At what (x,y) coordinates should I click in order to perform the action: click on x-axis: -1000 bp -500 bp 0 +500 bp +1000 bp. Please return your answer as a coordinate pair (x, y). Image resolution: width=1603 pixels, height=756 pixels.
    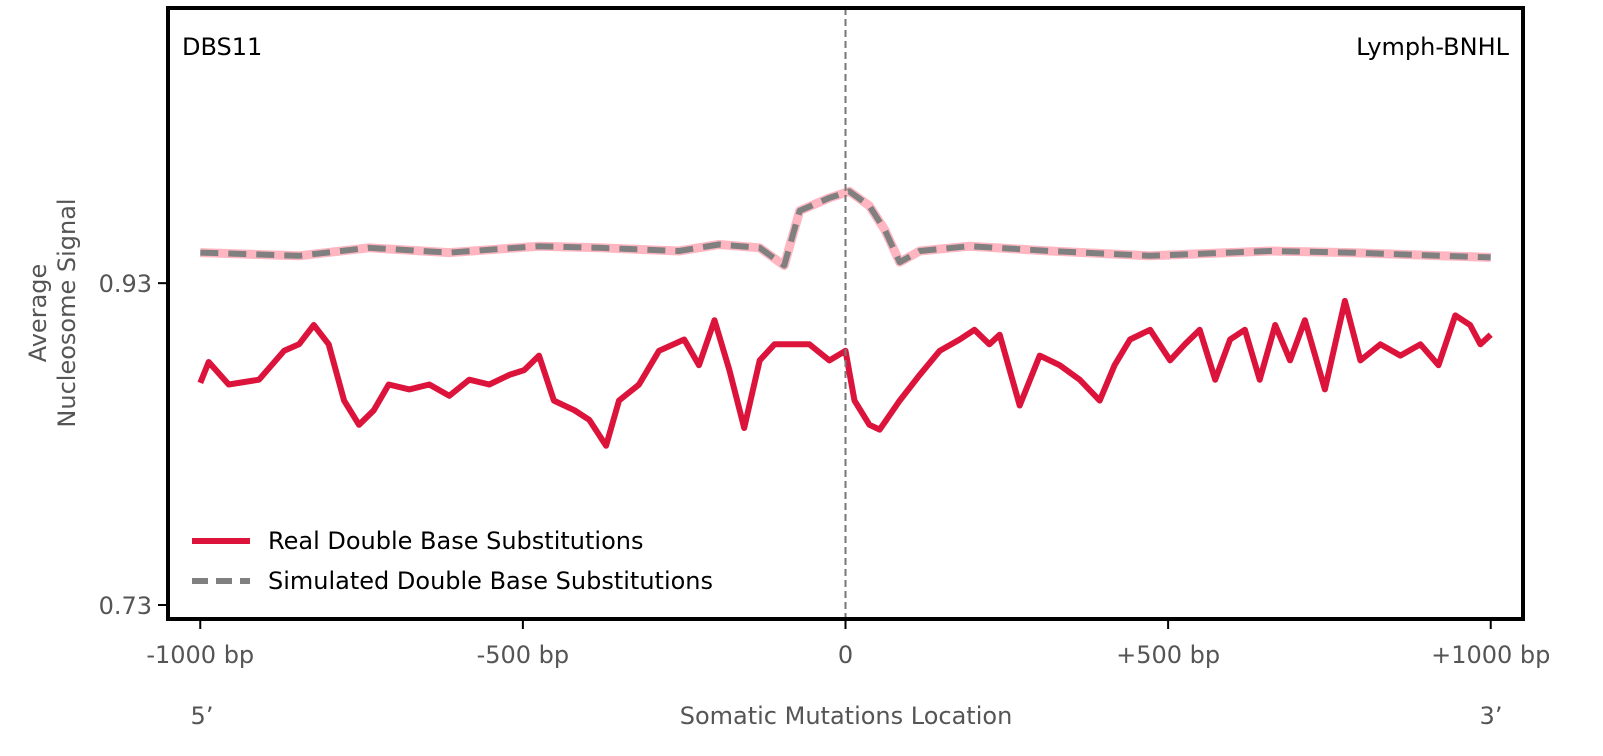
    Looking at the image, I should click on (848, 644).